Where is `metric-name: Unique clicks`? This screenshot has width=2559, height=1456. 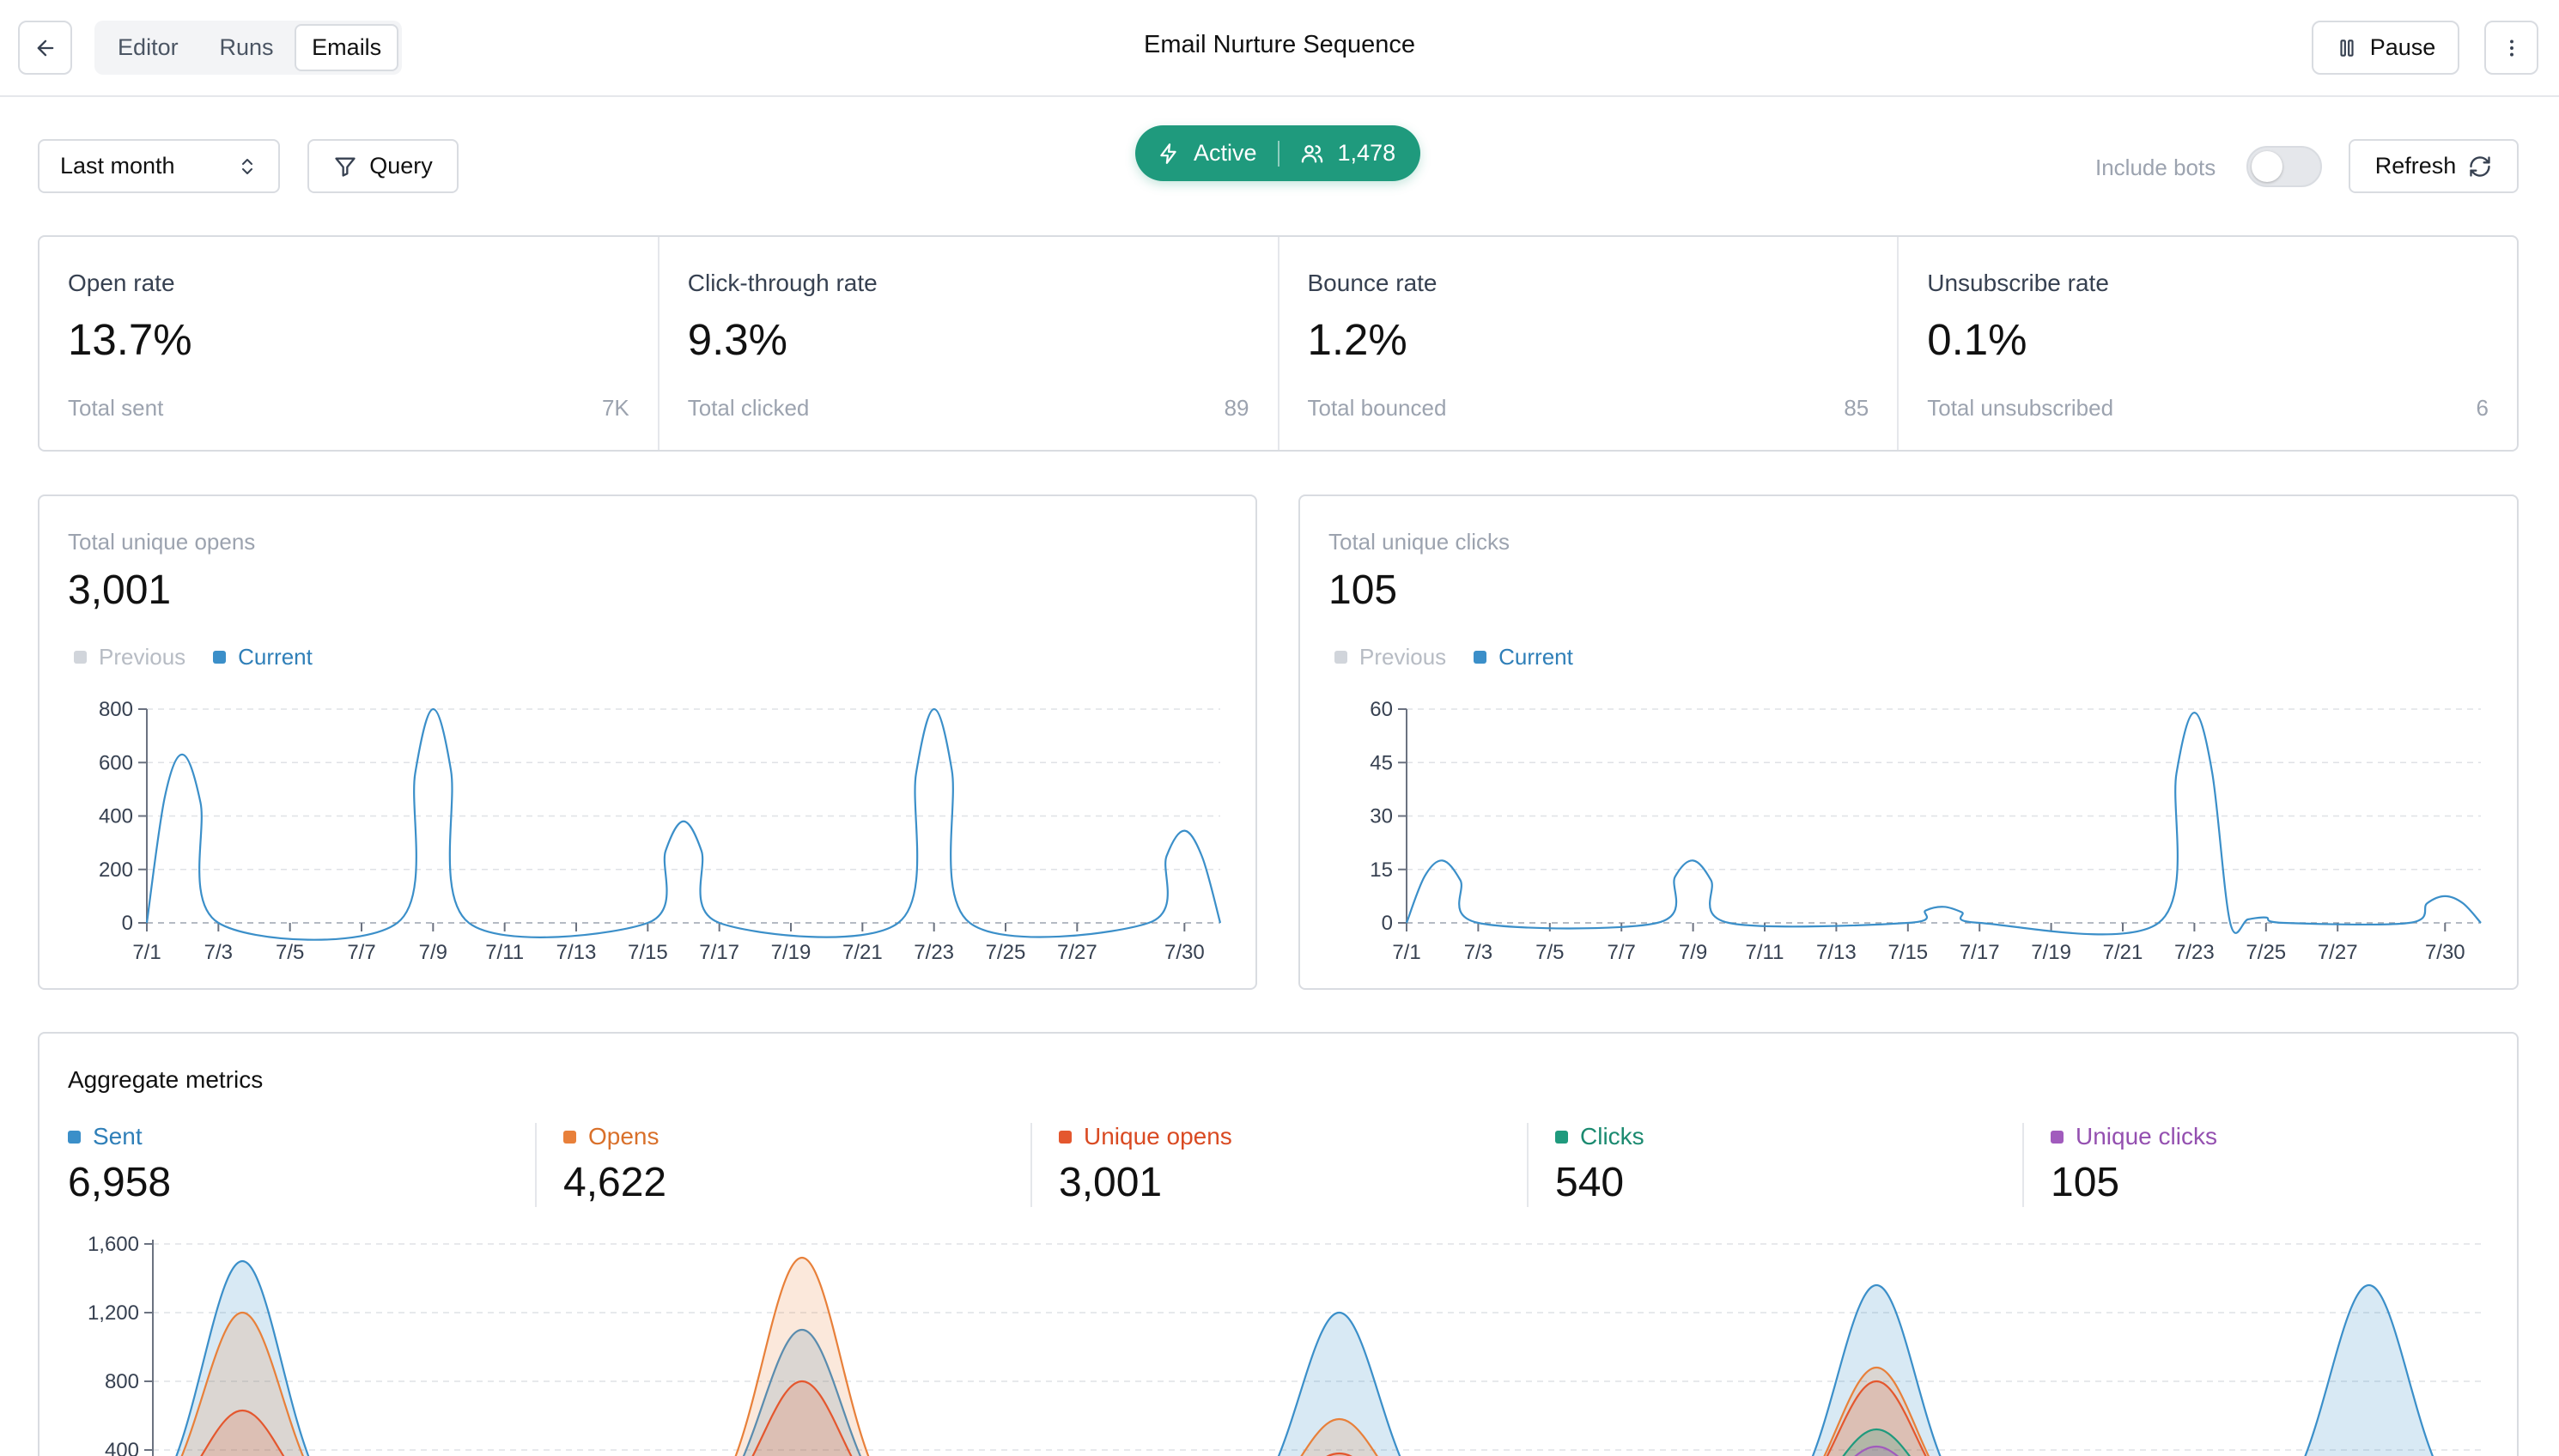
metric-name: Unique clicks is located at coordinates (2146, 1137).